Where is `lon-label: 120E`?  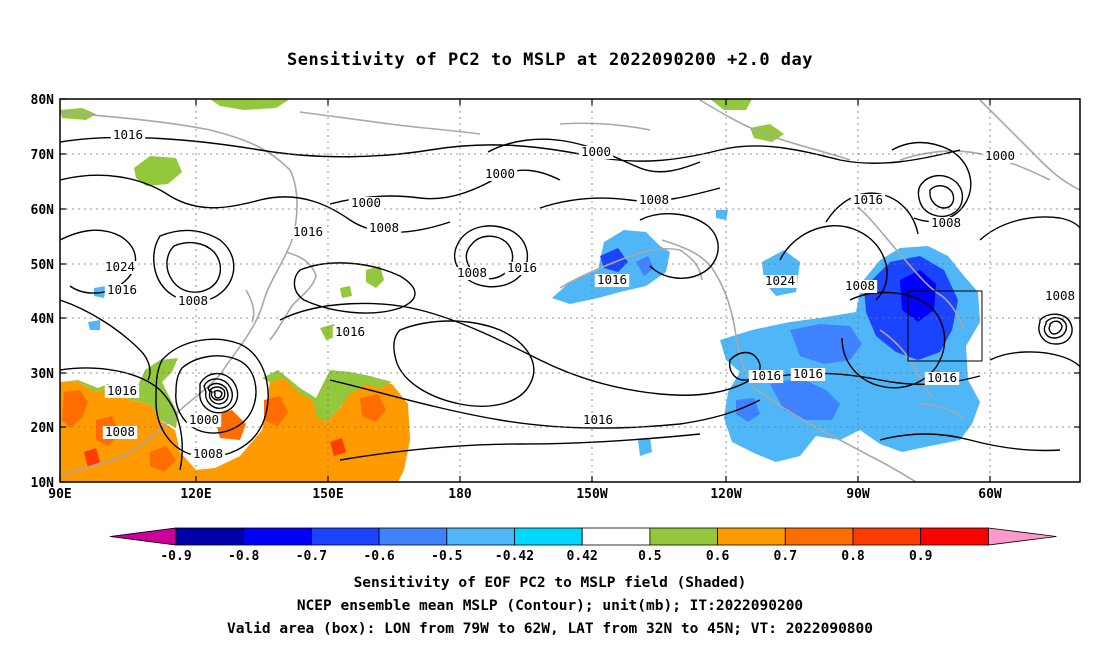
lon-label: 120E is located at coordinates (195, 494).